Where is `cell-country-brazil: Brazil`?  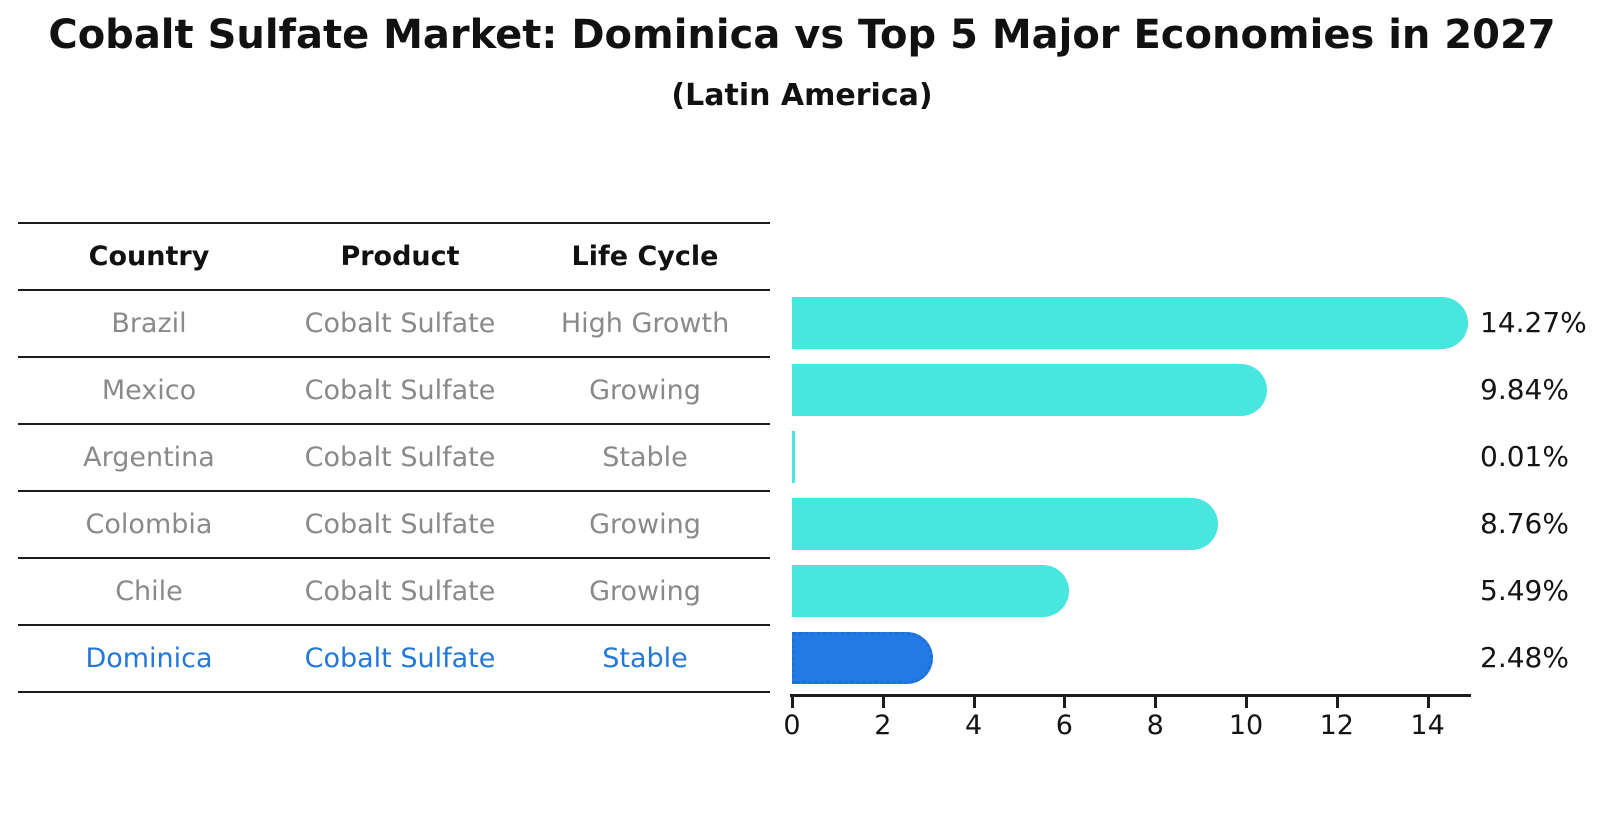
cell-country-brazil: Brazil is located at coordinates (149, 323).